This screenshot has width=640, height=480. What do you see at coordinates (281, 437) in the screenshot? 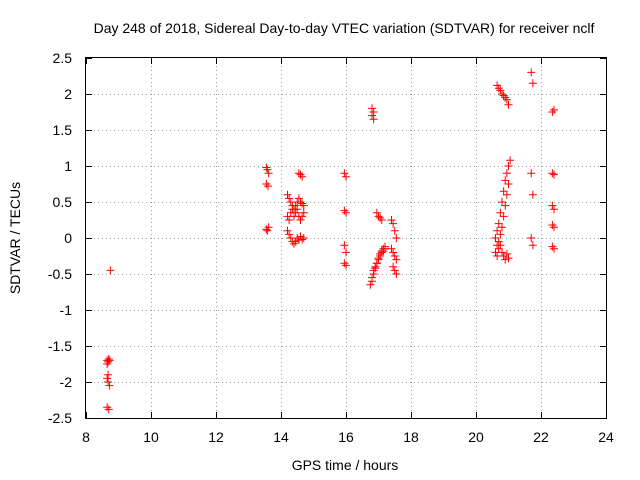
I see `x-tick-label: 14` at bounding box center [281, 437].